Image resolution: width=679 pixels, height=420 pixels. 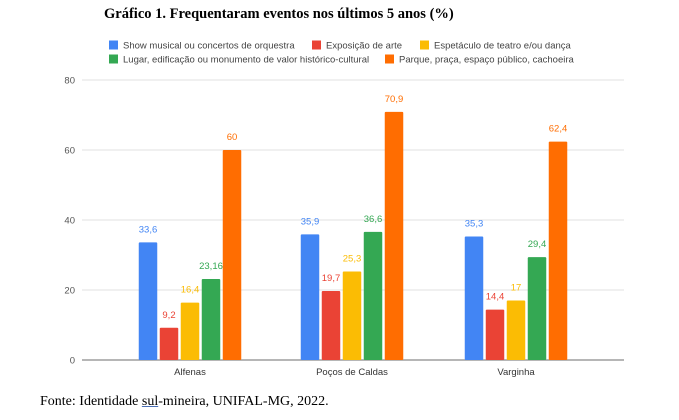 I want to click on data-label: 19,7, so click(x=331, y=278).